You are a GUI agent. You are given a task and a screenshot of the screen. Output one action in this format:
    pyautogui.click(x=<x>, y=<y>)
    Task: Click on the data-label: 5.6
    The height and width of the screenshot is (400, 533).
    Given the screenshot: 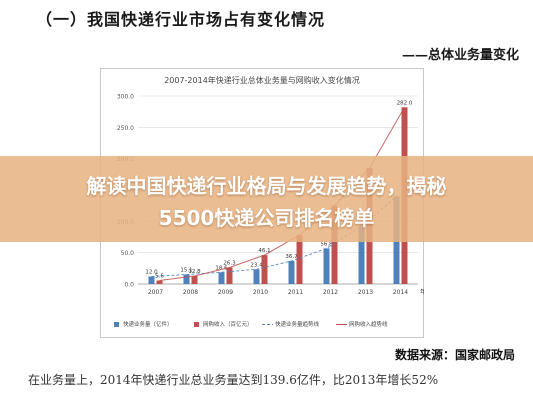 What is the action you would take?
    pyautogui.click(x=159, y=276)
    